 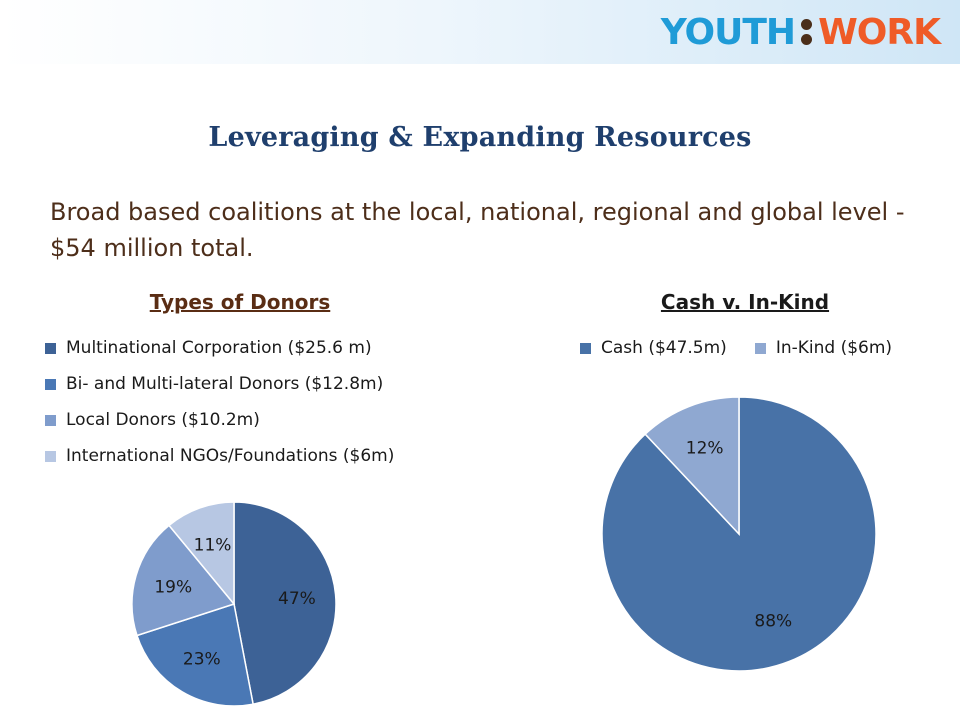 What do you see at coordinates (480, 32) in the screenshot?
I see `header-band` at bounding box center [480, 32].